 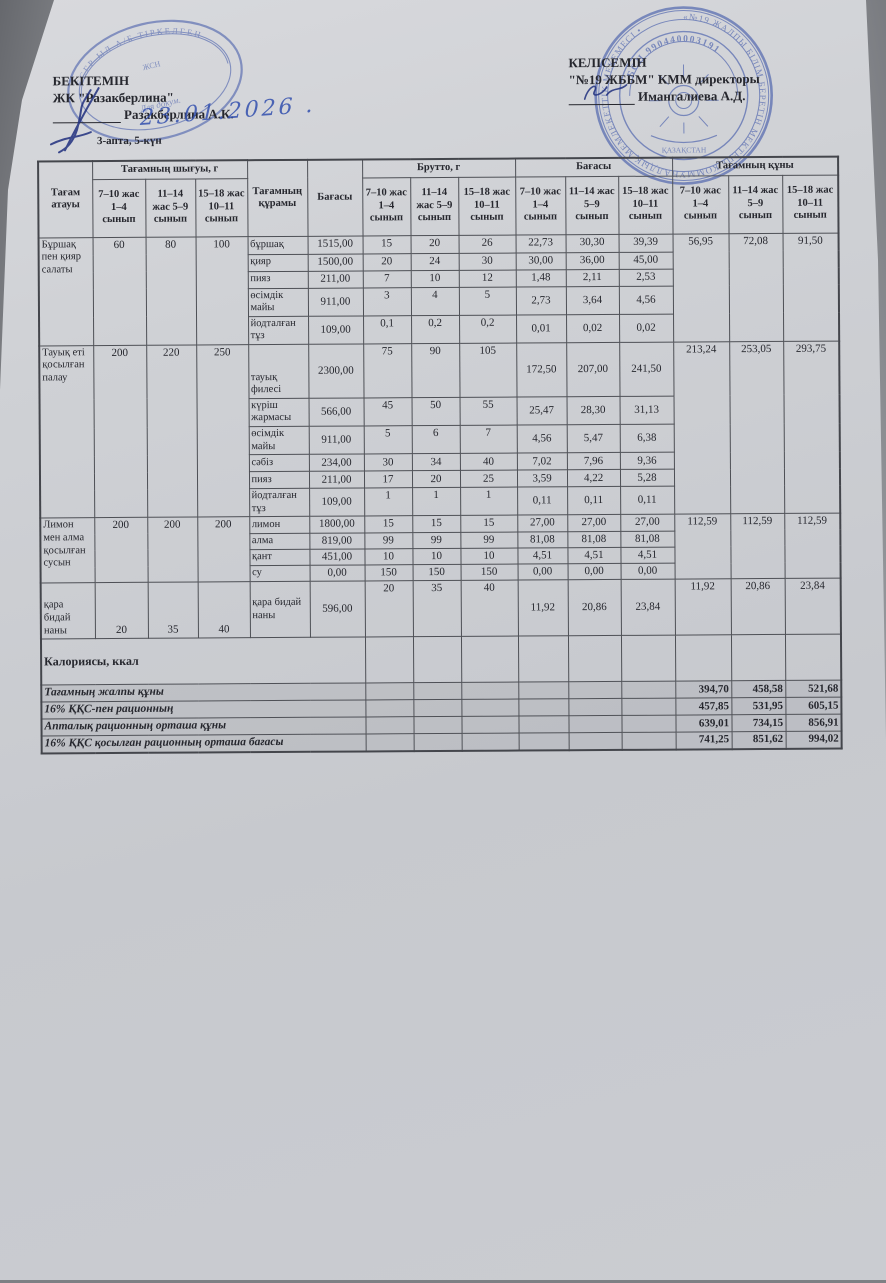 What do you see at coordinates (488, 501) in the screenshot?
I see `brutto-cell: 1` at bounding box center [488, 501].